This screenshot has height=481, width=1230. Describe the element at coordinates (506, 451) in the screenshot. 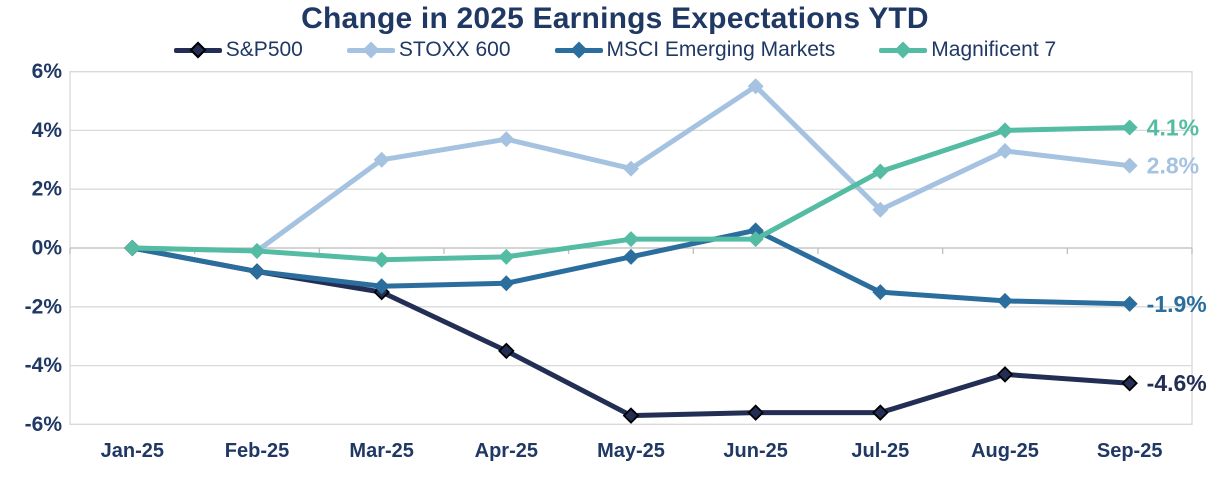

I see `x-axis-tick-label: Apr-25` at that location.